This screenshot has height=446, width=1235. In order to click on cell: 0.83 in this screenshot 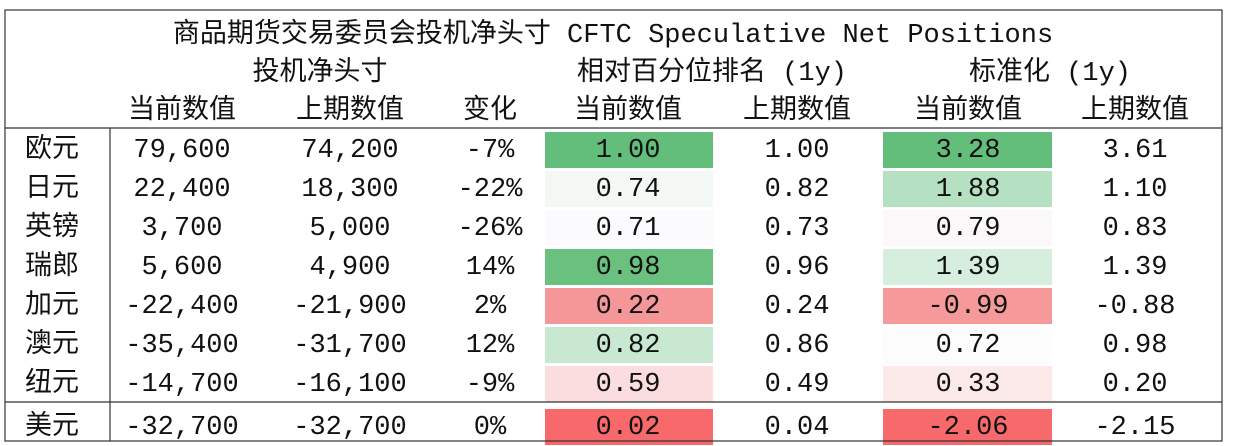, I will do `click(1135, 229)`.